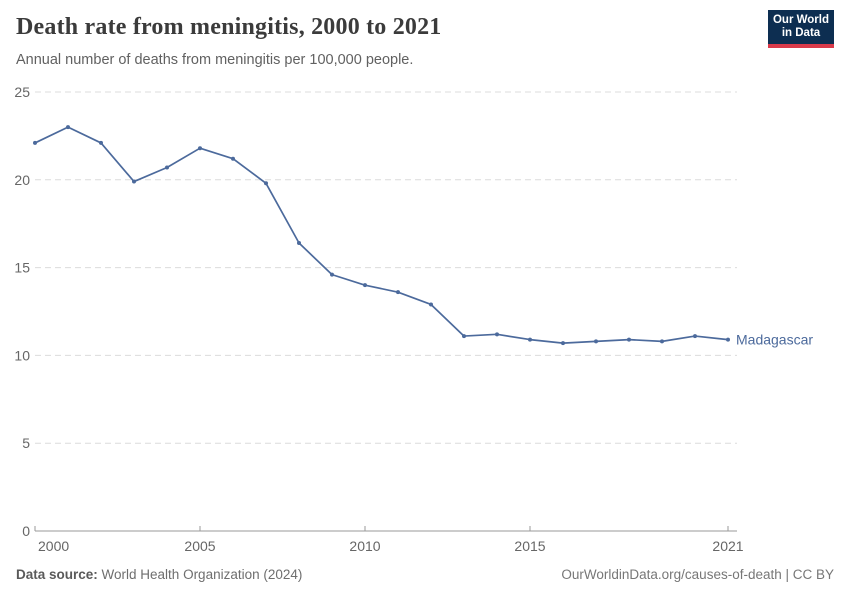 The width and height of the screenshot is (850, 600). Describe the element at coordinates (381, 528) in the screenshot. I see `x-axis-ticks` at that location.